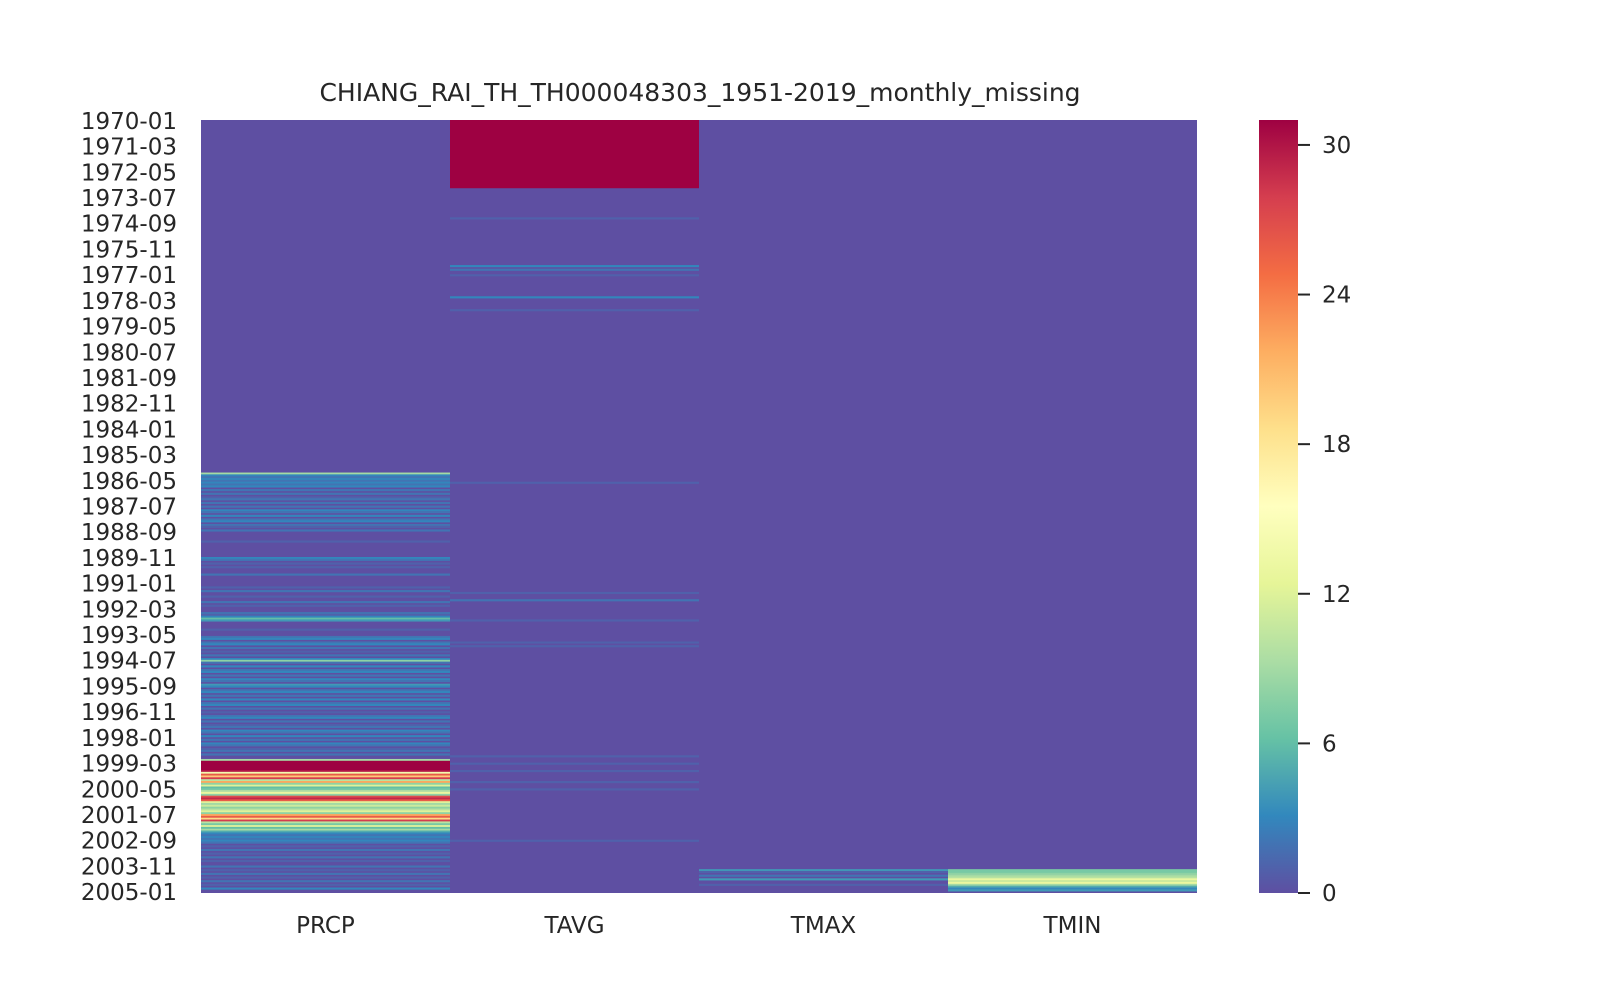 The image size is (1600, 1004). What do you see at coordinates (129, 148) in the screenshot?
I see `y-tick-label: 1971-03` at bounding box center [129, 148].